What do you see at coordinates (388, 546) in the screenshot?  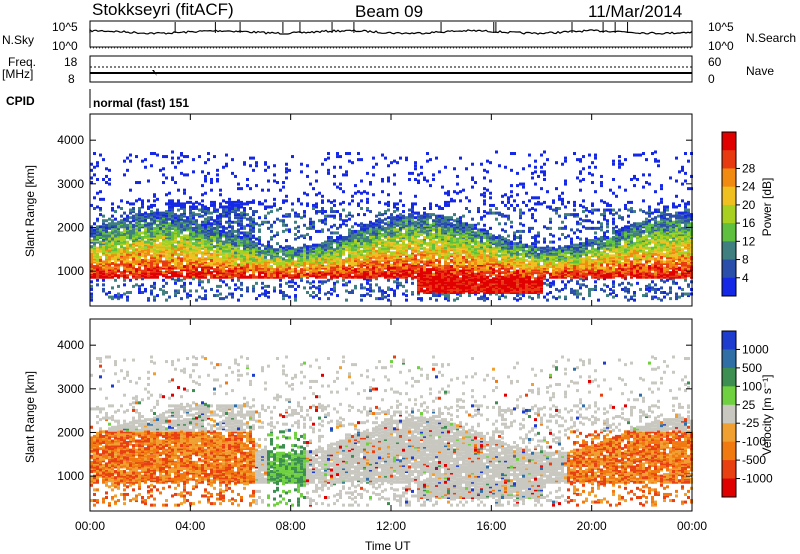 I see `x-axis-label: Time UT` at bounding box center [388, 546].